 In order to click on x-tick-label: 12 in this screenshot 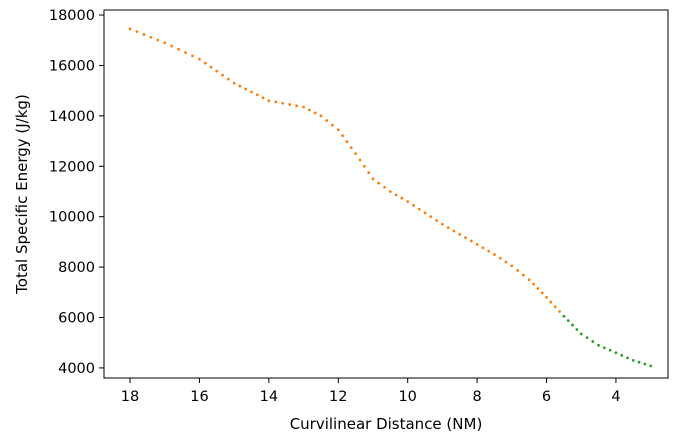, I will do `click(338, 397)`.